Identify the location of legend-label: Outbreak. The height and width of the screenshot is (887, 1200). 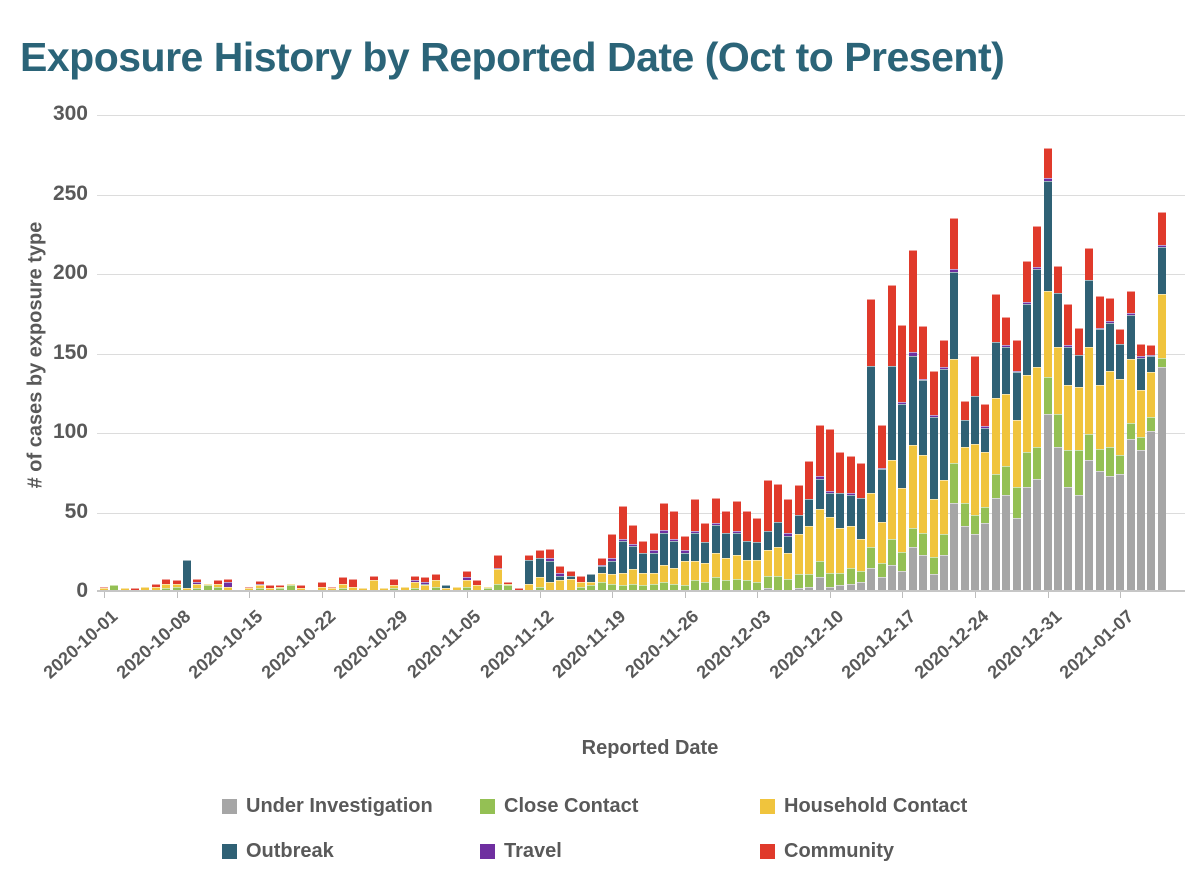
(290, 851).